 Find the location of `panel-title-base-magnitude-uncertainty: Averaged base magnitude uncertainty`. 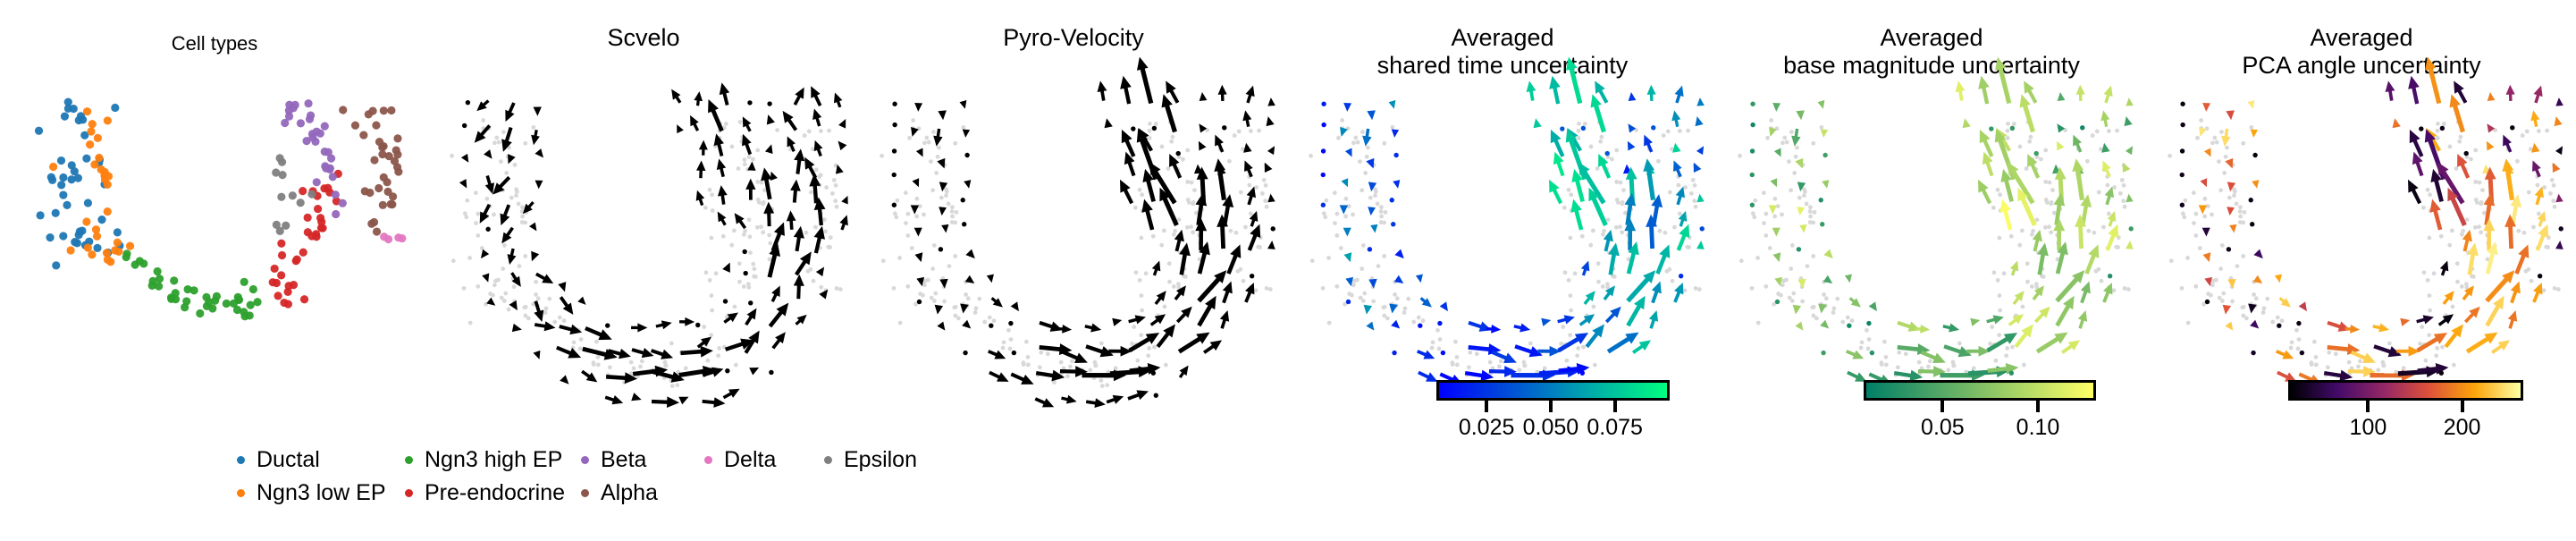

panel-title-base-magnitude-uncertainty: Averaged base magnitude uncertainty is located at coordinates (1932, 52).